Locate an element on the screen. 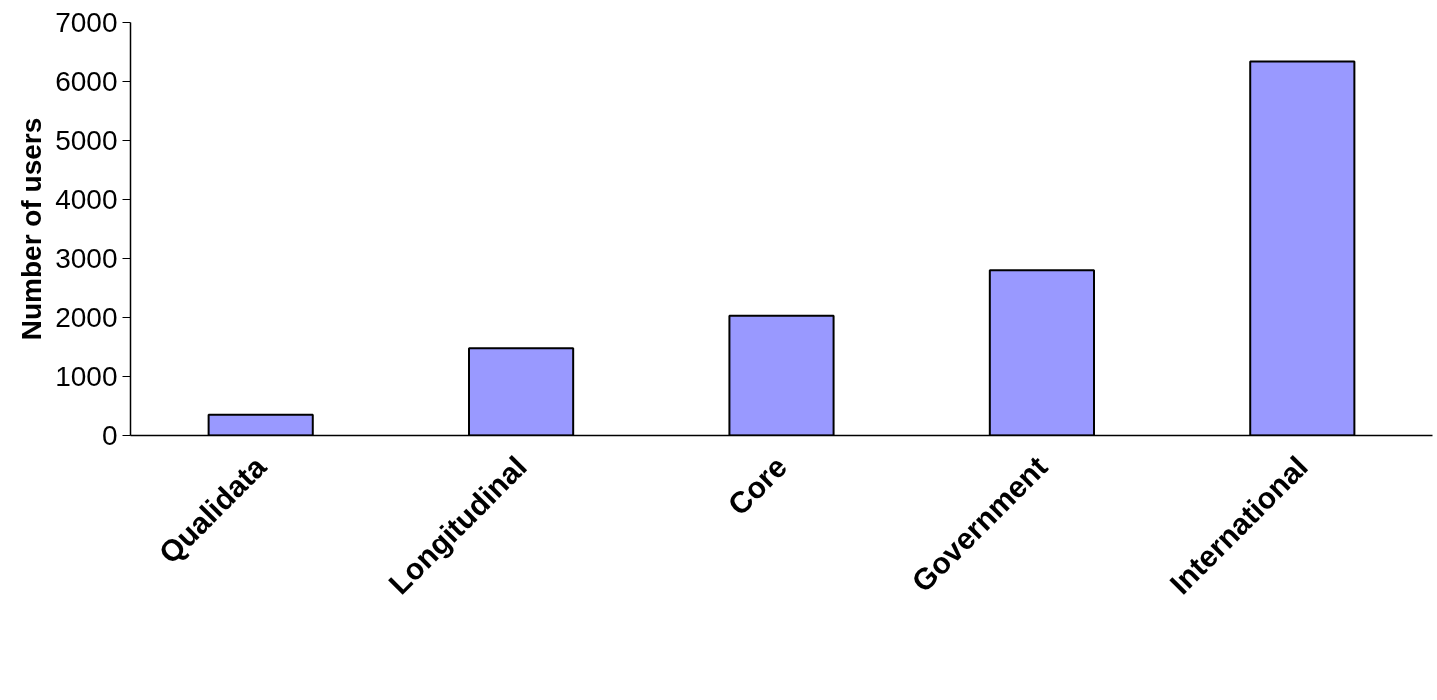 This screenshot has width=1437, height=700. y-tick-label: 7000 is located at coordinates (86, 22).